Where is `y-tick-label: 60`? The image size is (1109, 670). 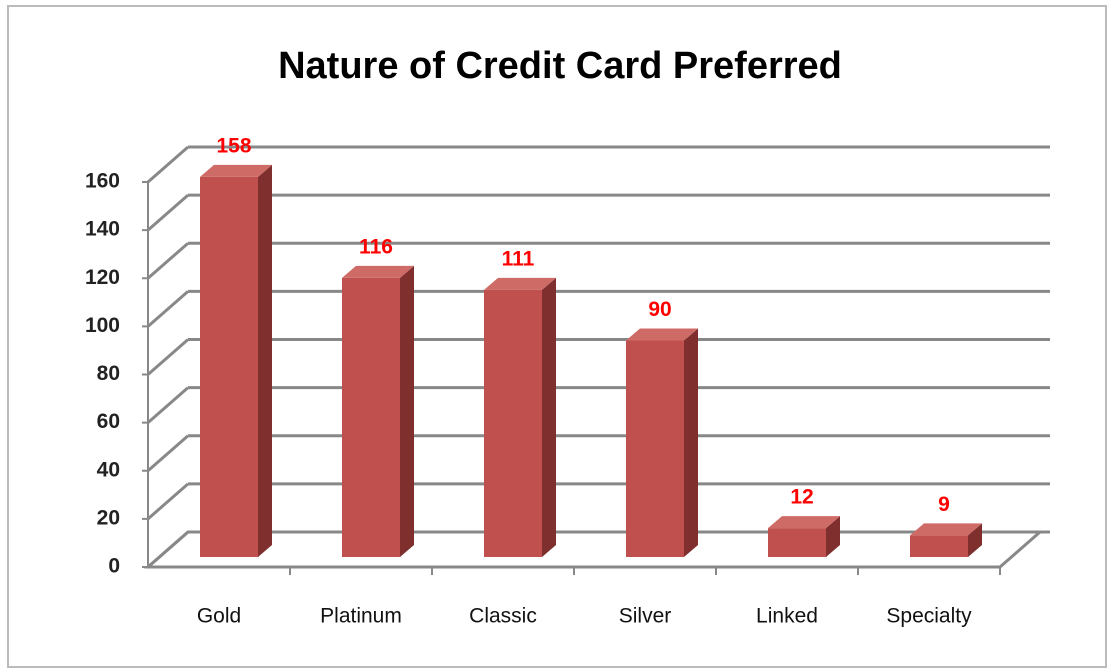
y-tick-label: 60 is located at coordinates (108, 421).